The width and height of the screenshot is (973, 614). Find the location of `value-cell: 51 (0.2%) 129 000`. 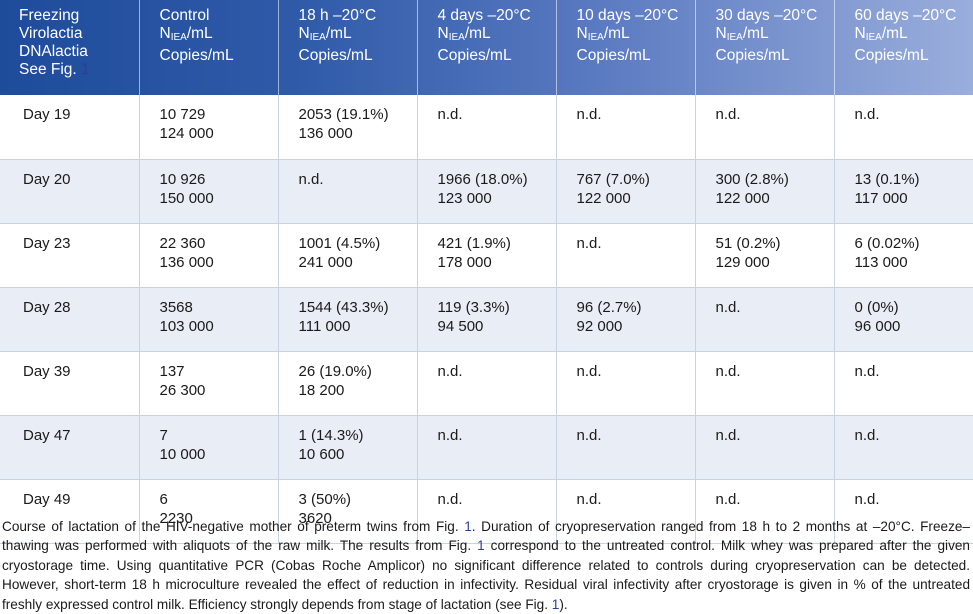

value-cell: 51 (0.2%) 129 000 is located at coordinates (765, 255).